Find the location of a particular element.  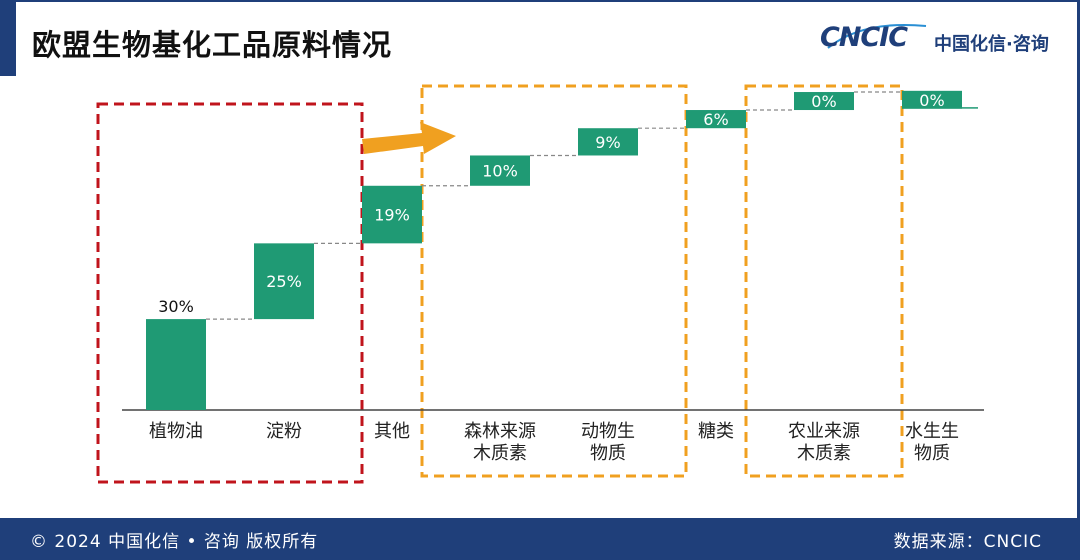

category-label-6: 糖类 is located at coordinates (716, 431).